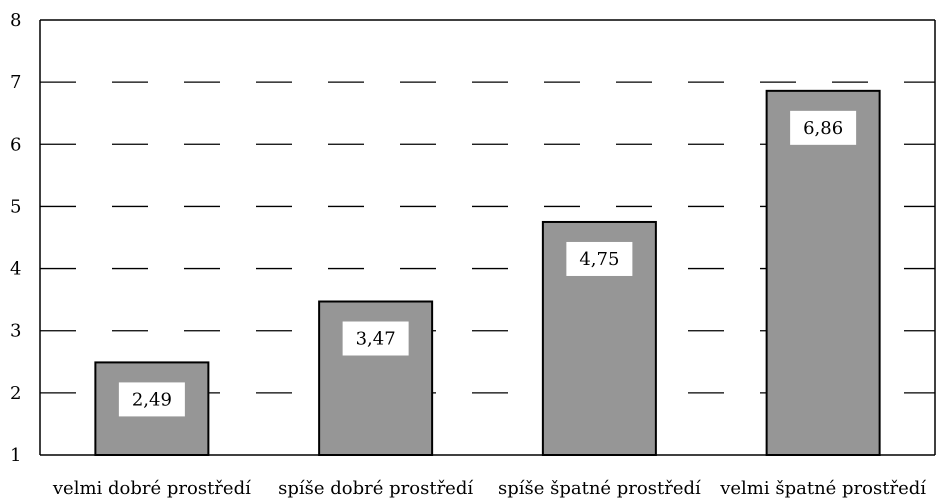 The image size is (936, 501). What do you see at coordinates (15, 82) in the screenshot?
I see `y-tick-label: 7` at bounding box center [15, 82].